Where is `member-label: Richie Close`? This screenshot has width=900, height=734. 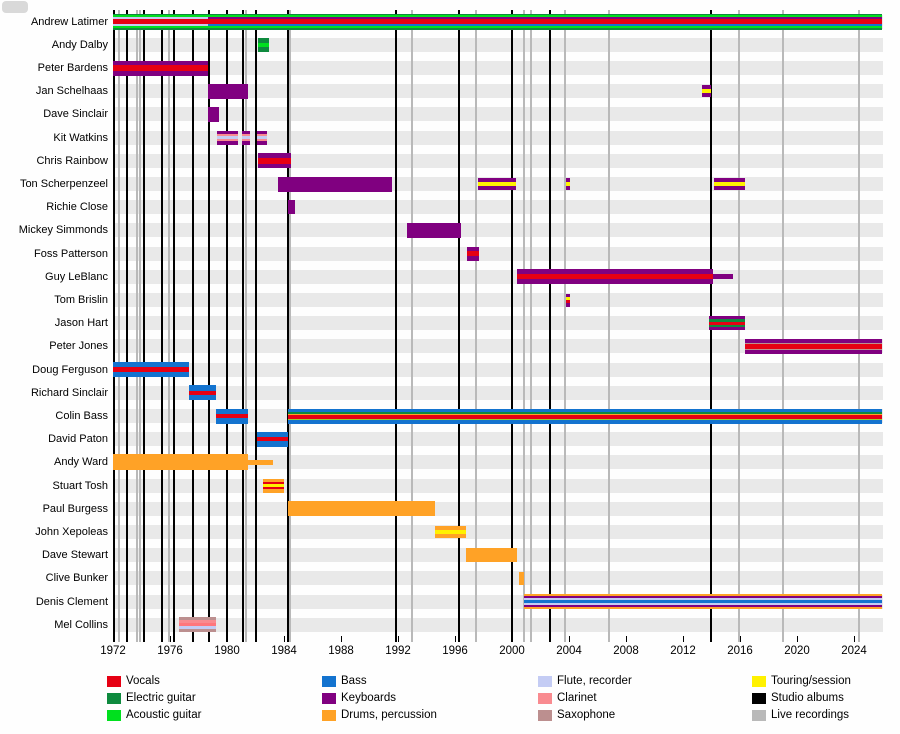 member-label: Richie Close is located at coordinates (77, 207).